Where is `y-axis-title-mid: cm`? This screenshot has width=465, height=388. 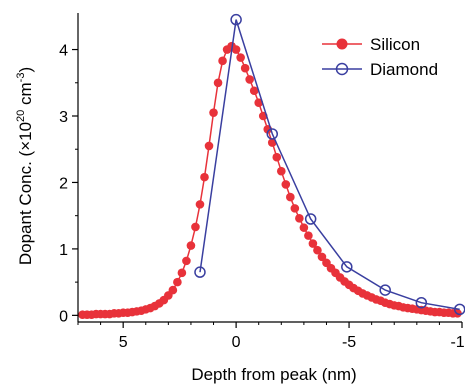
y-axis-title-mid: cm is located at coordinates (25, 95).